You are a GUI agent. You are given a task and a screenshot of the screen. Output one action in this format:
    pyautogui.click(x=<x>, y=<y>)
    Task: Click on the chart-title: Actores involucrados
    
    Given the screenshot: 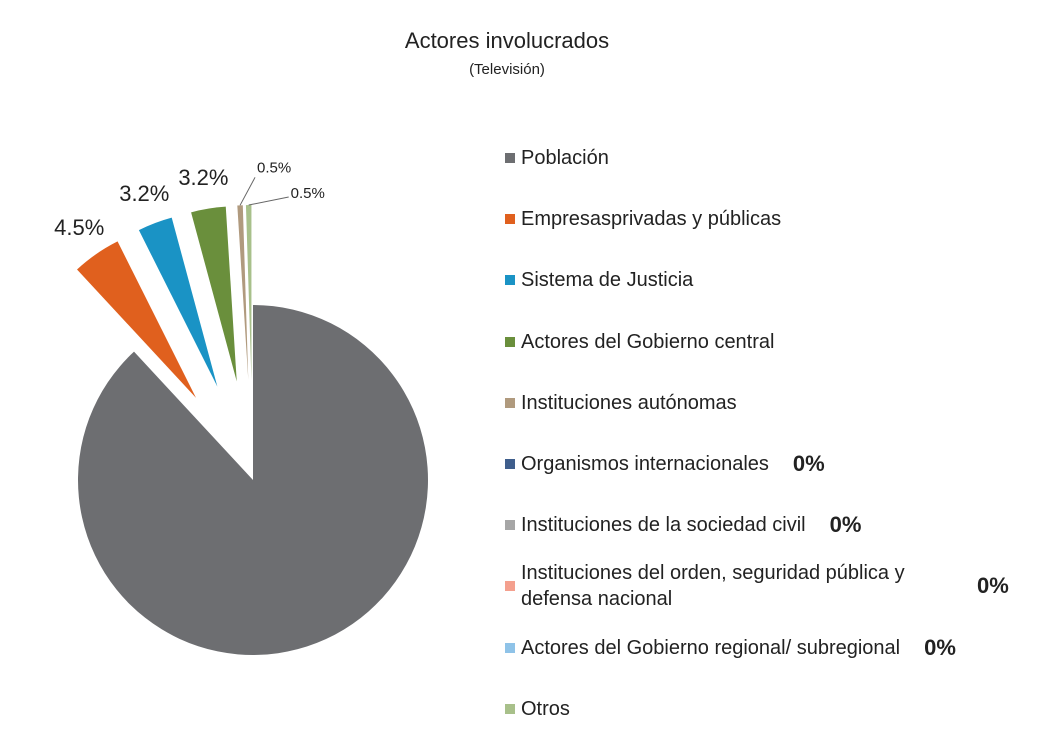 What is the action you would take?
    pyautogui.click(x=507, y=40)
    